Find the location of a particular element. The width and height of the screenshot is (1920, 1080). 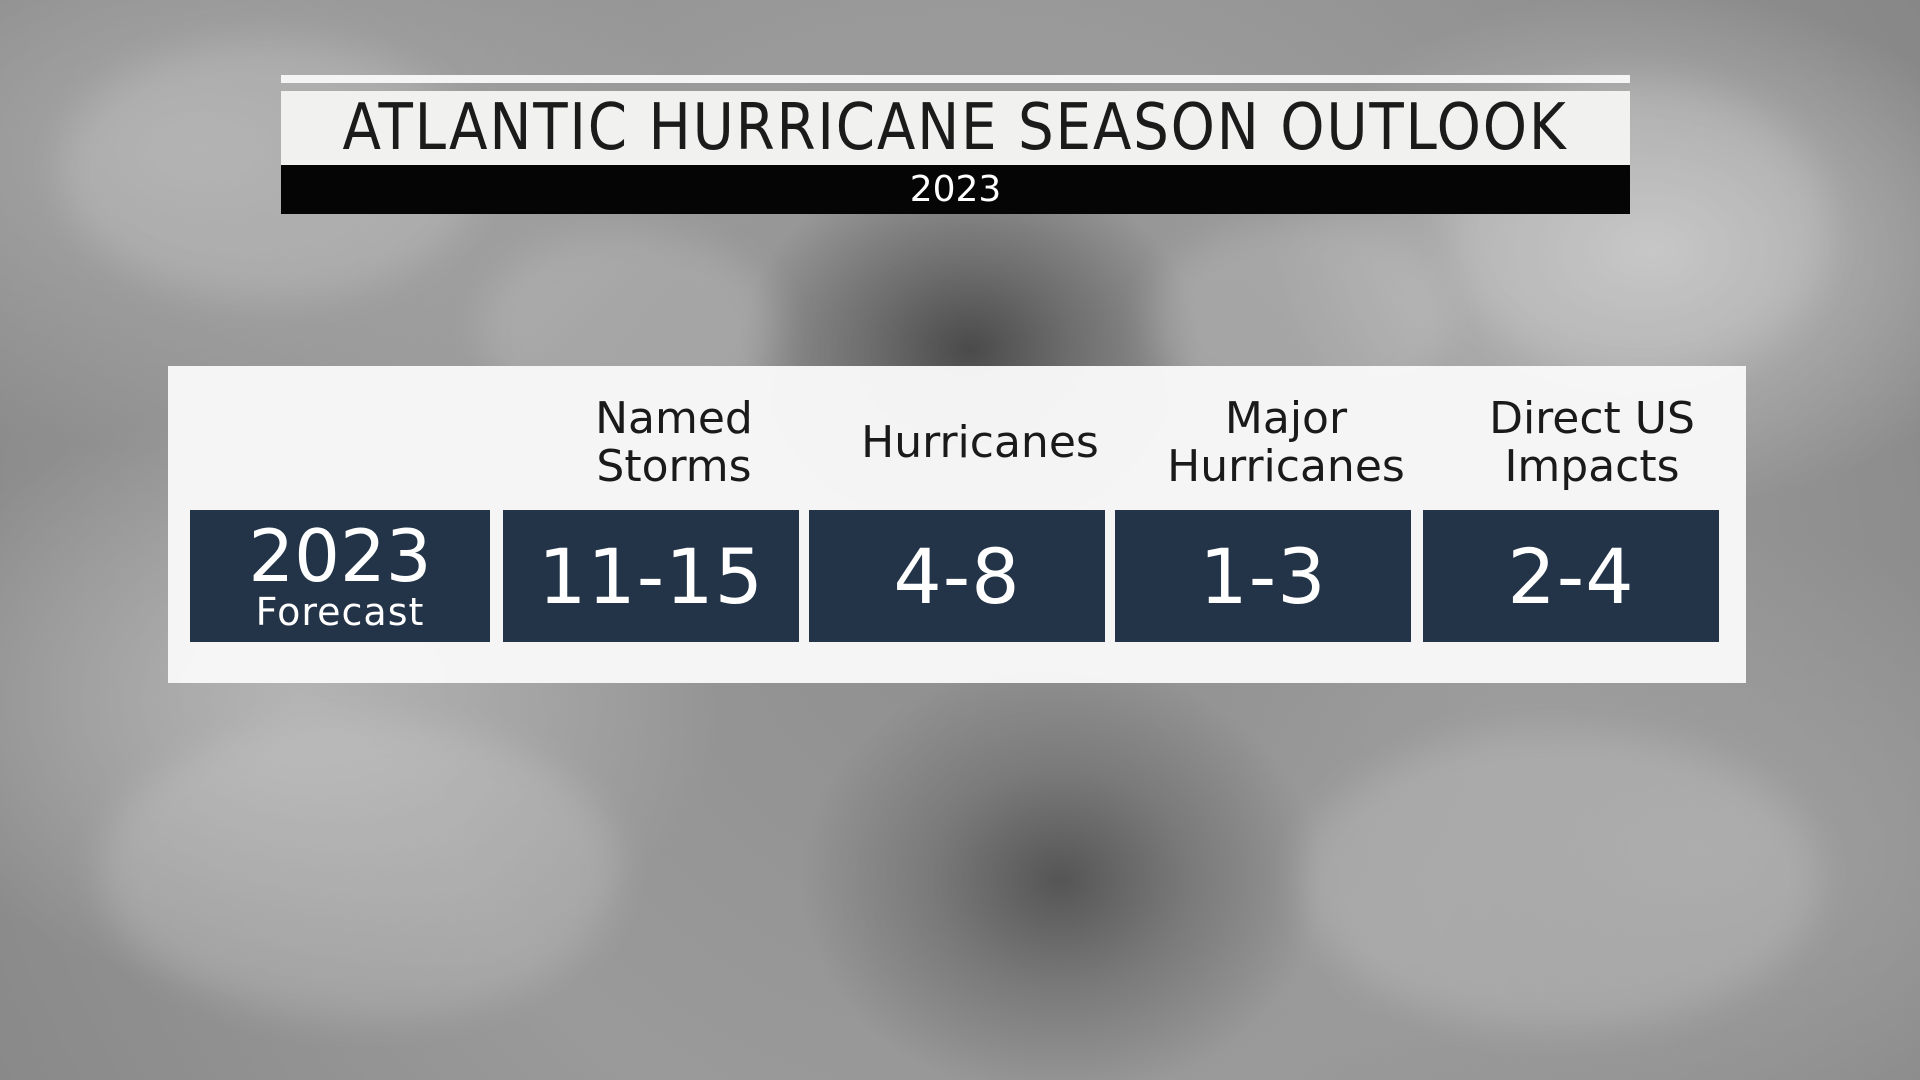

row-label-cell: 2023 Forecast is located at coordinates (340, 576).